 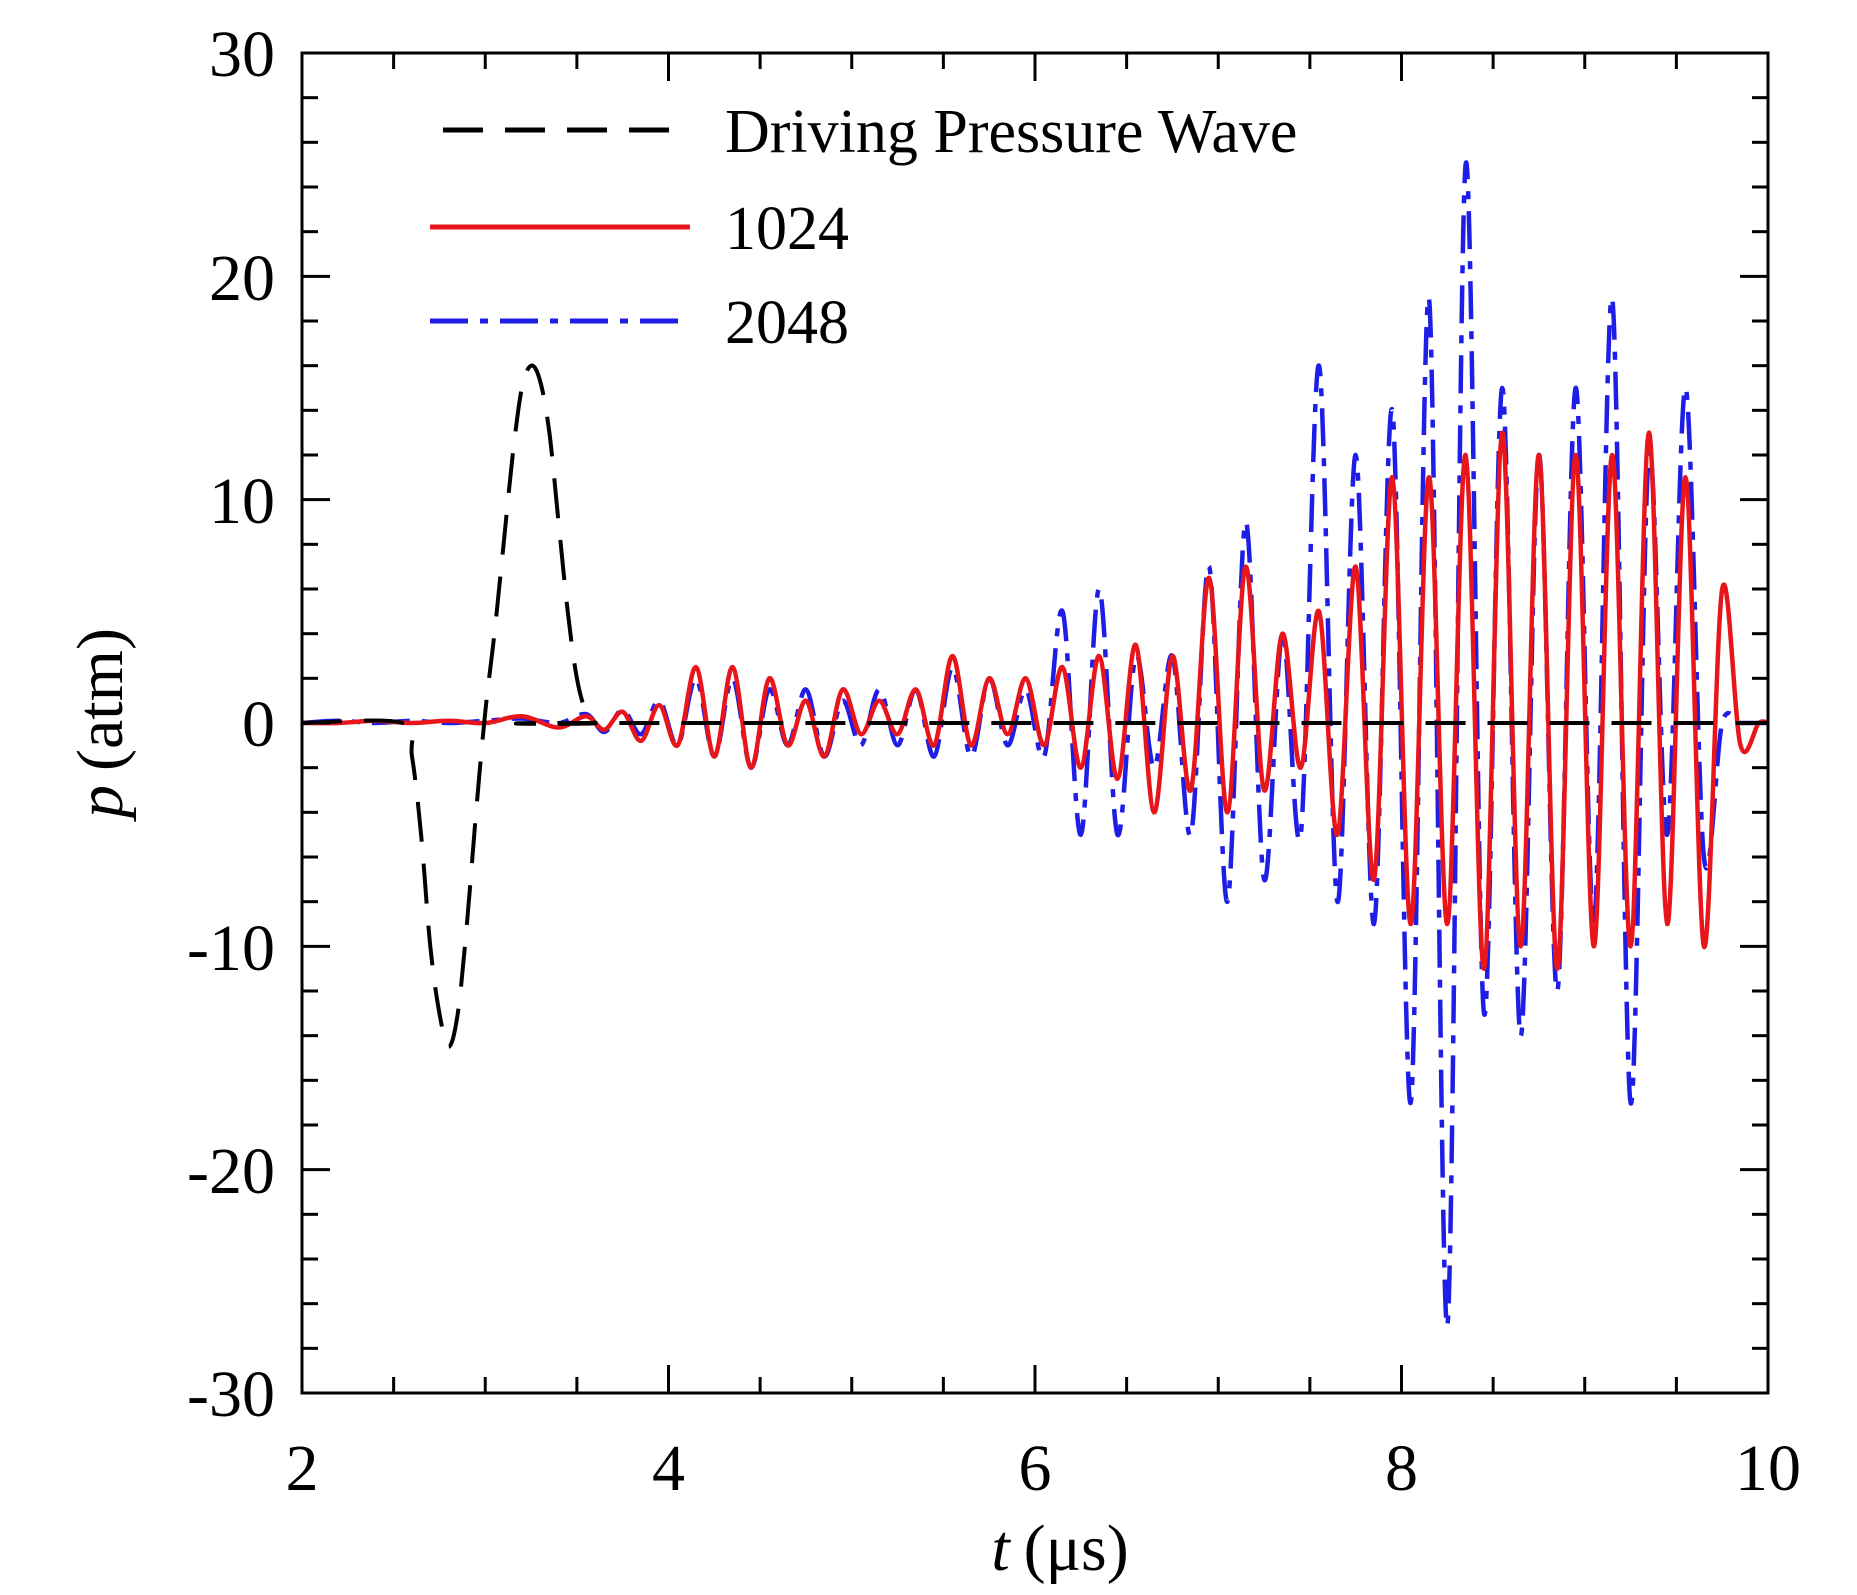 I want to click on x-tick-labels: 2 4 6 8 10, so click(x=1044, y=1468).